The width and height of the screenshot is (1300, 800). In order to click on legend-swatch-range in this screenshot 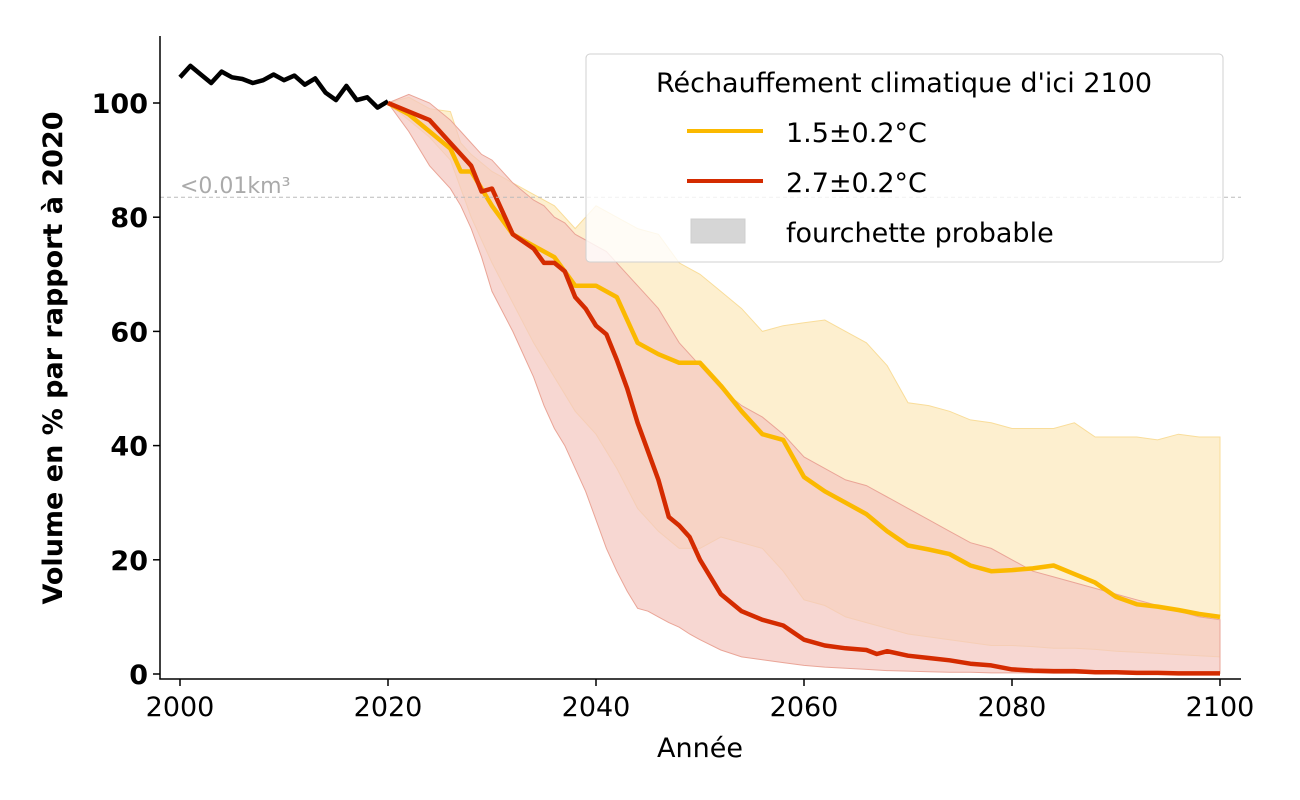, I will do `click(718, 231)`.